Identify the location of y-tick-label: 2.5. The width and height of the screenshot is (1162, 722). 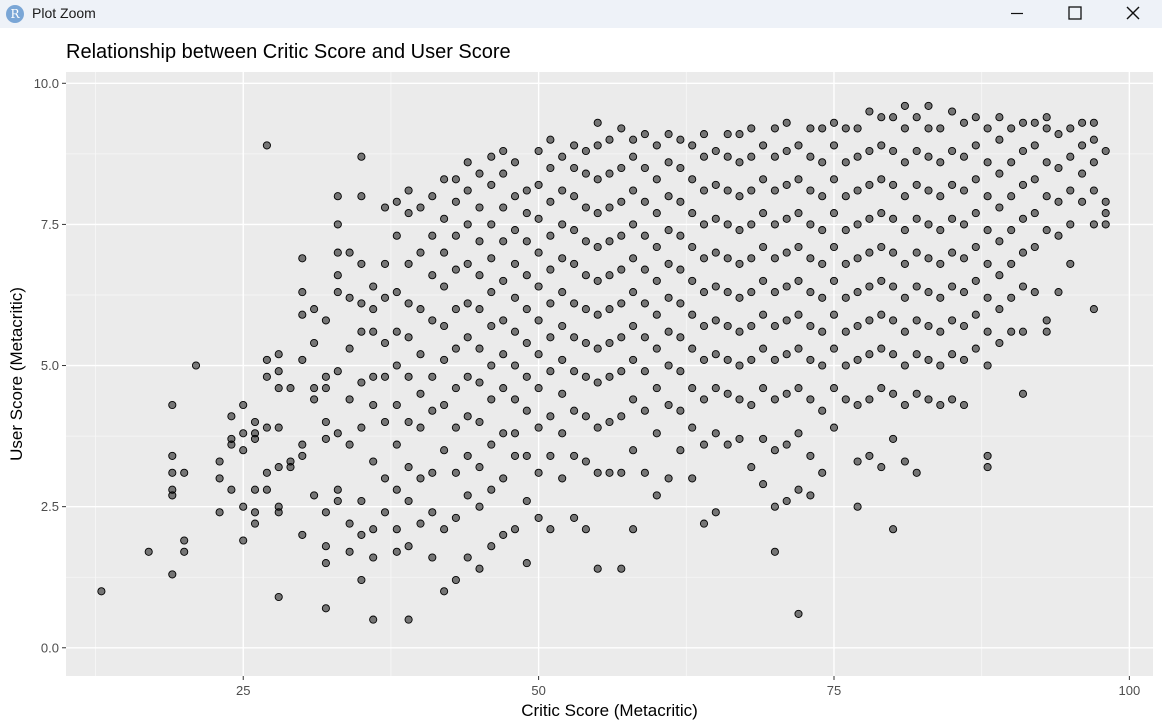
(50, 506).